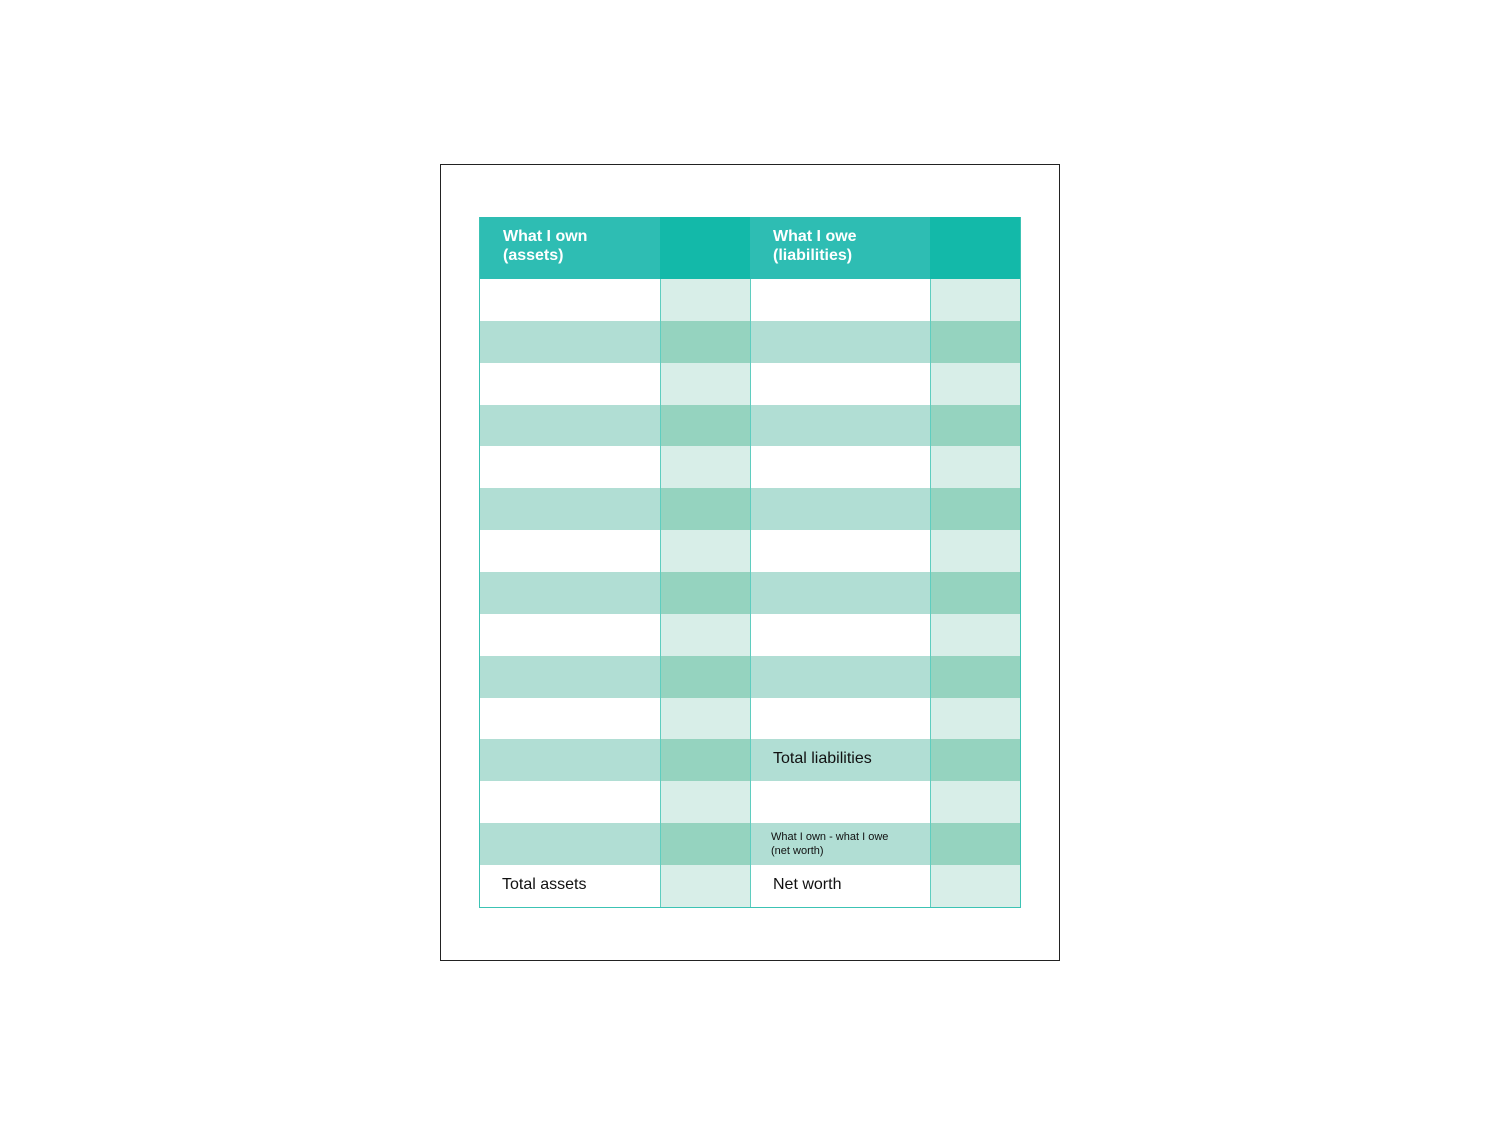 This screenshot has width=1500, height=1125. I want to click on table-row: Total assets Net worth, so click(750, 886).